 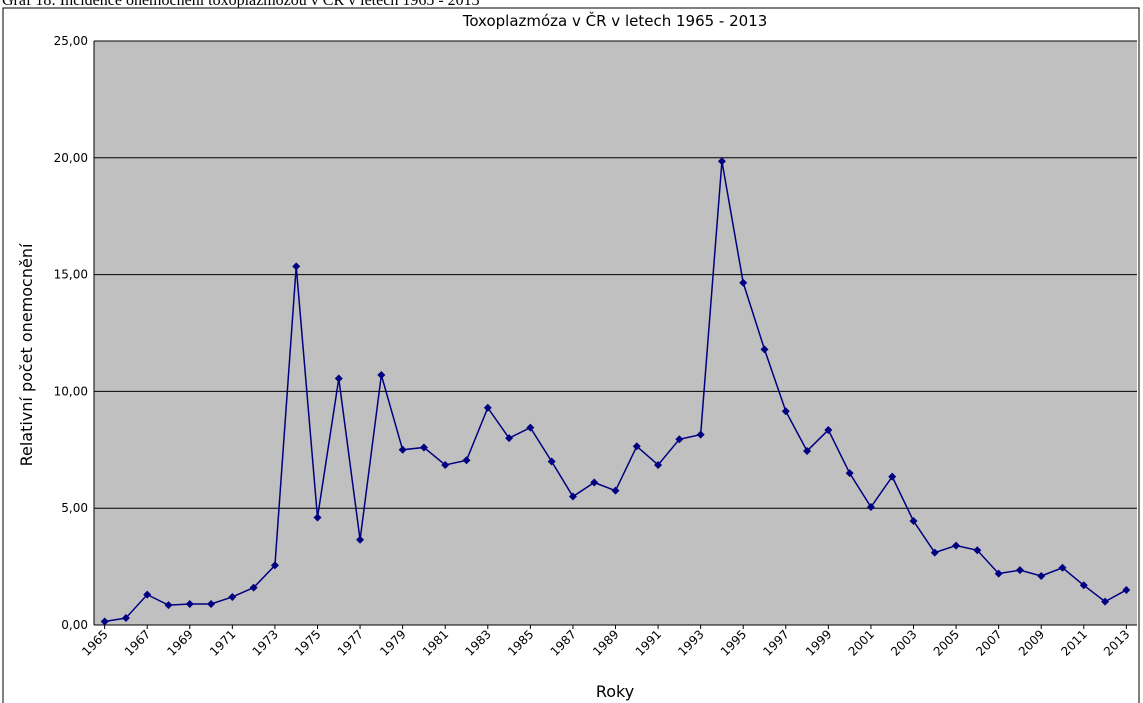 What do you see at coordinates (74, 625) in the screenshot?
I see `y-tick-label: 0,00` at bounding box center [74, 625].